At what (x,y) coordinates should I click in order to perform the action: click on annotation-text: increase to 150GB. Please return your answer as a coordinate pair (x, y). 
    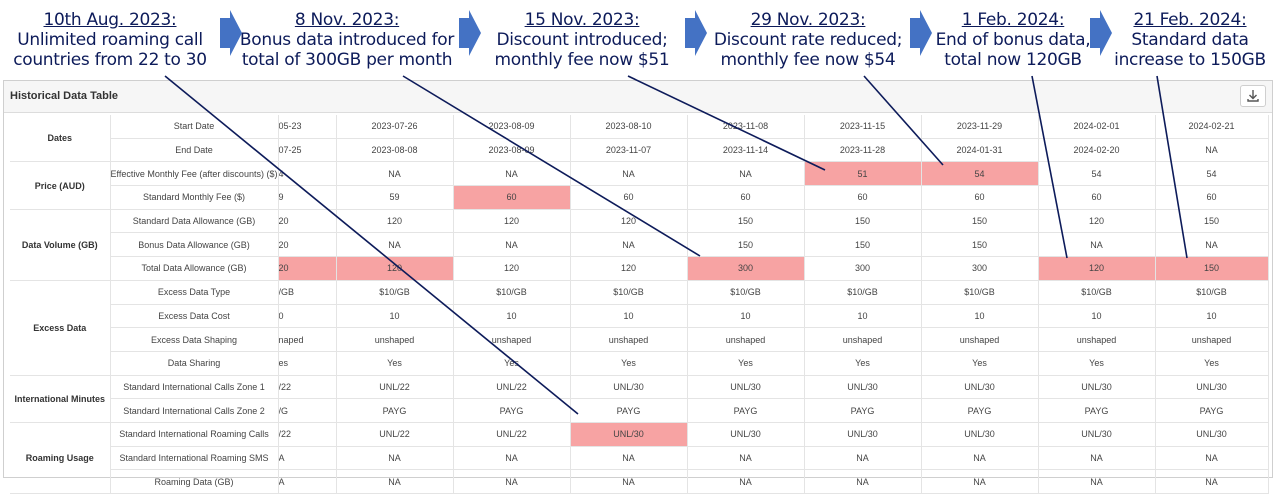
    Looking at the image, I should click on (1190, 60).